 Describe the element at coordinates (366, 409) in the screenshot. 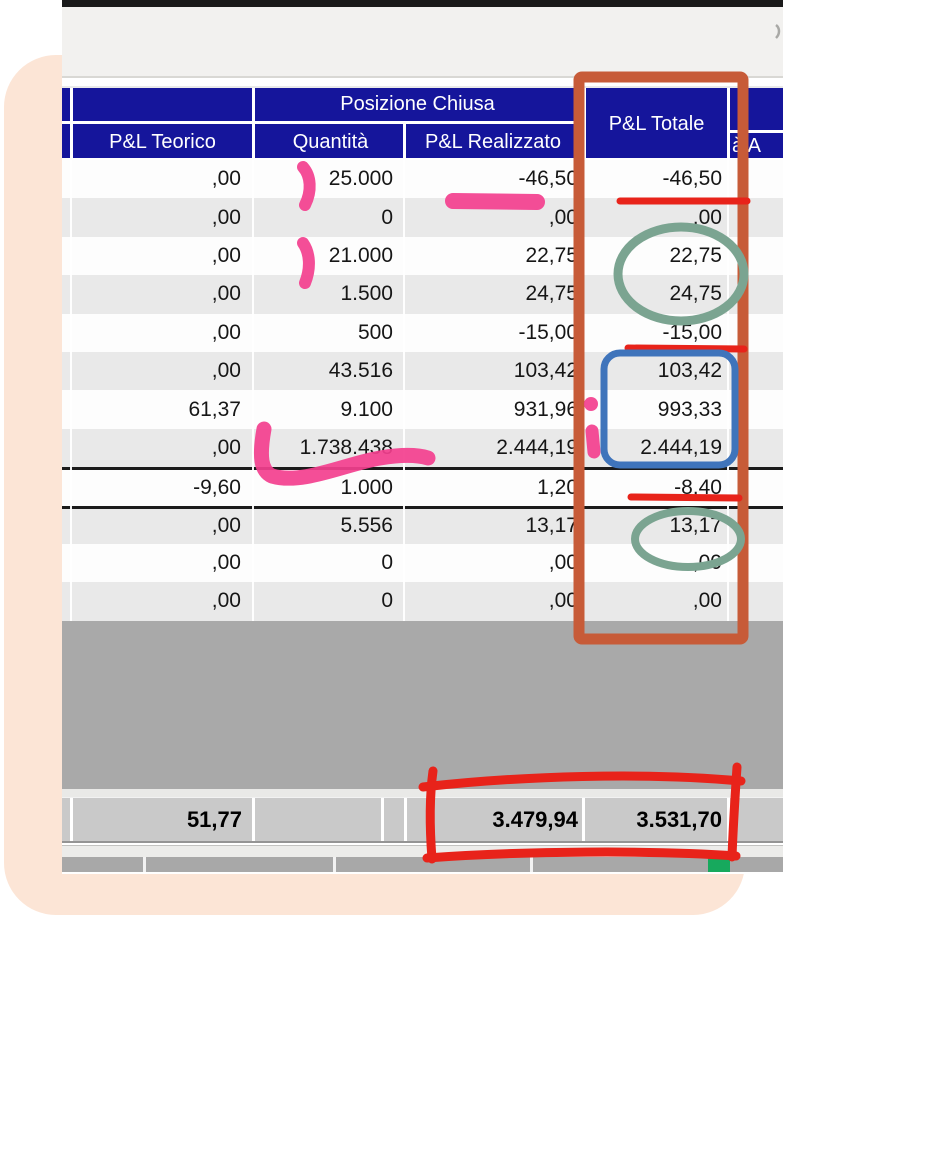

I see `cell-quantita: 9.100` at that location.